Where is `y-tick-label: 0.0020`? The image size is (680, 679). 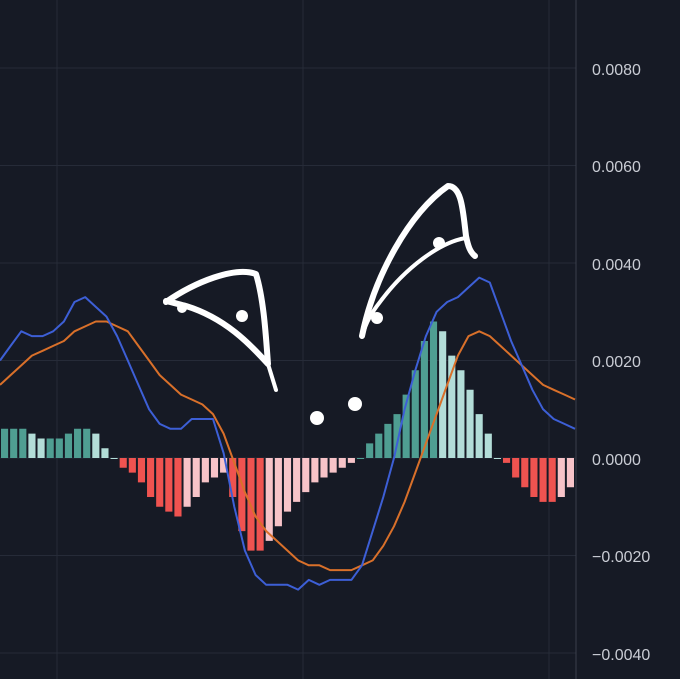 y-tick-label: 0.0020 is located at coordinates (616, 362).